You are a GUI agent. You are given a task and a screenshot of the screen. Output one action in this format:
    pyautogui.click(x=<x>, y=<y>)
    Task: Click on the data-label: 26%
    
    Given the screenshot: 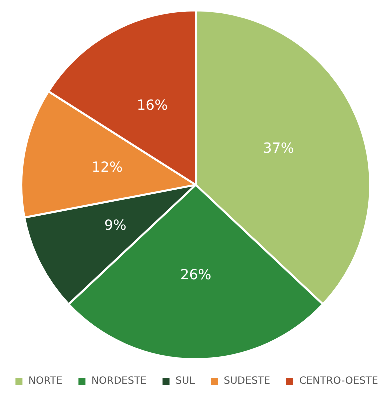 What is the action you would take?
    pyautogui.click(x=196, y=275)
    